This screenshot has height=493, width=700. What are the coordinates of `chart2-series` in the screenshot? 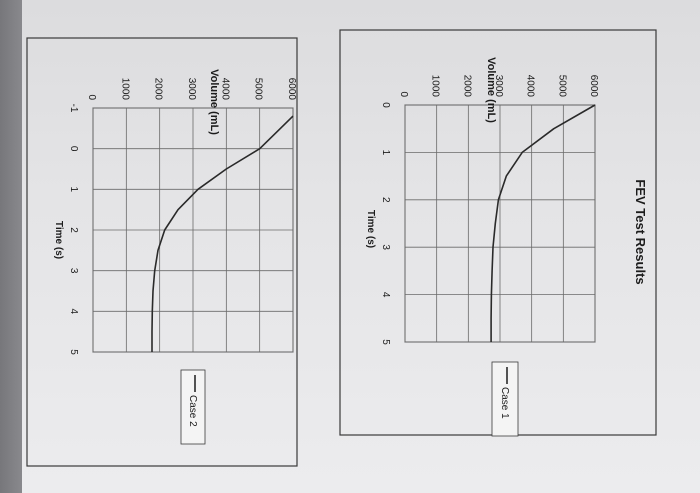 It's located at (222, 233).